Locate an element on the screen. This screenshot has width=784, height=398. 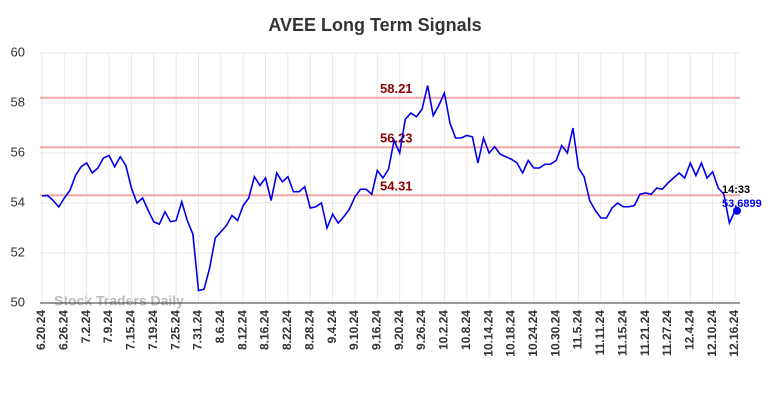
x-tick-label: 10.24.24 is located at coordinates (533, 333).